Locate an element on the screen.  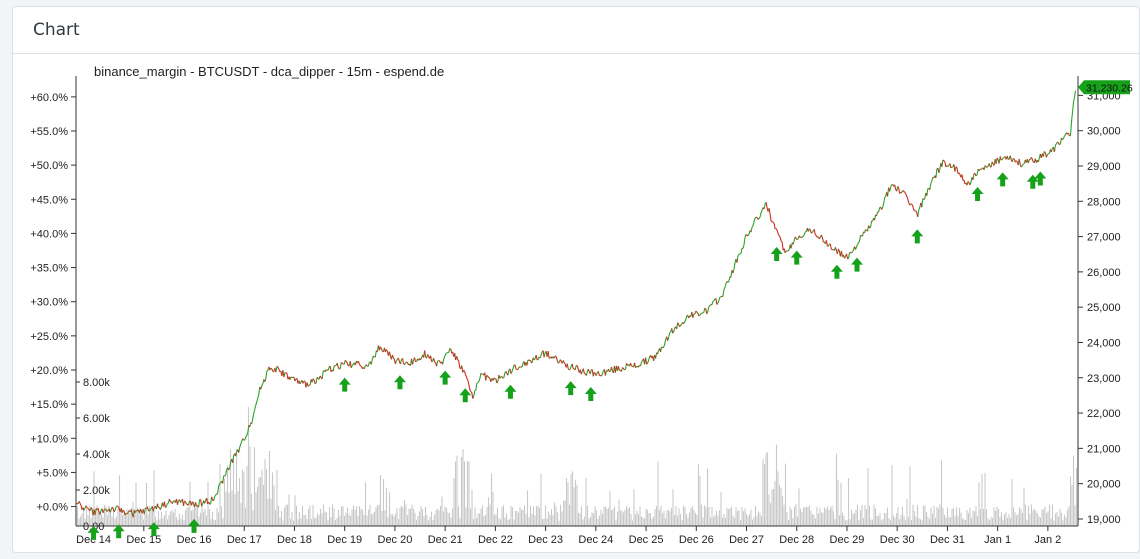
x-tick-label: Dec 21 is located at coordinates (445, 540).